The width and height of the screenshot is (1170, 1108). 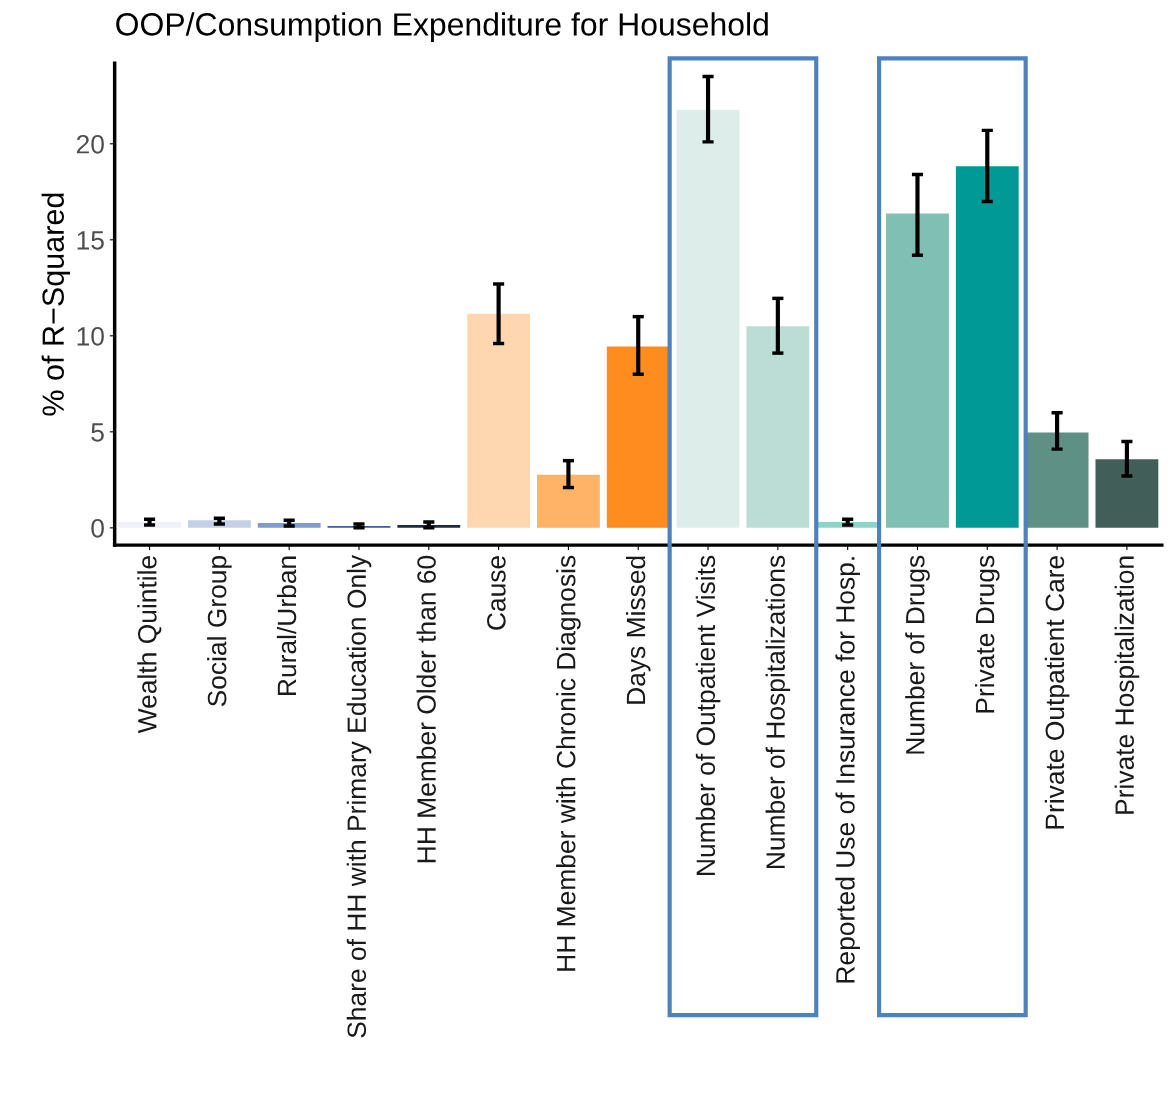 I want to click on y-tick-label: 5, so click(x=97, y=432).